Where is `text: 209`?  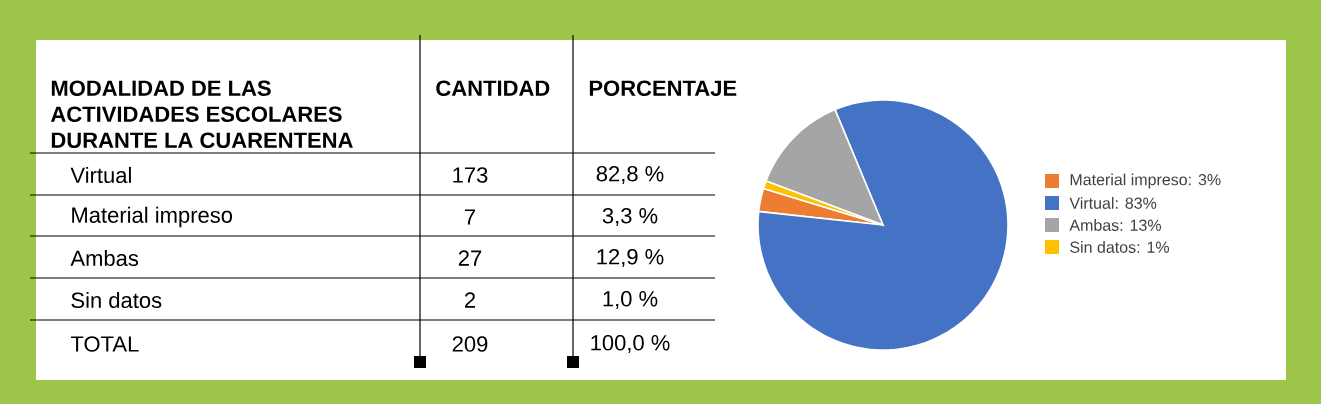 text: 209 is located at coordinates (470, 344).